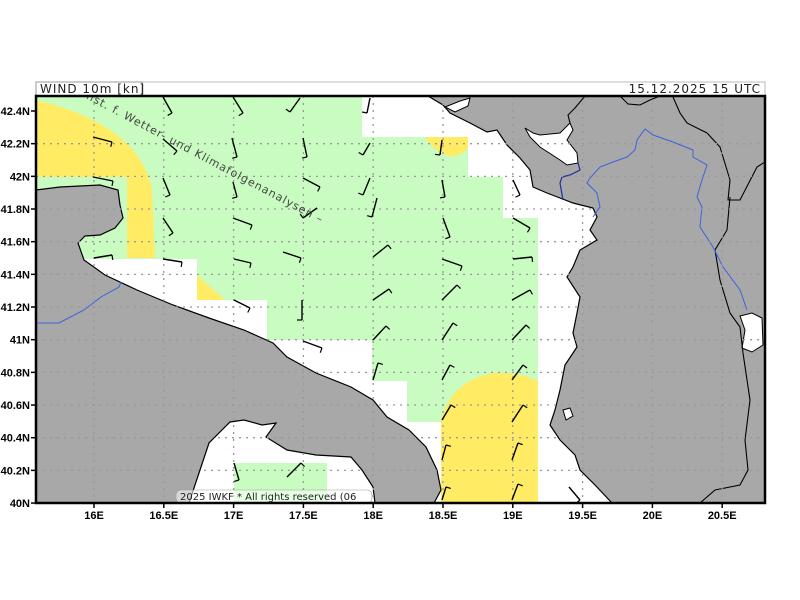  Describe the element at coordinates (751, 332) in the screenshot. I see `lake` at that location.